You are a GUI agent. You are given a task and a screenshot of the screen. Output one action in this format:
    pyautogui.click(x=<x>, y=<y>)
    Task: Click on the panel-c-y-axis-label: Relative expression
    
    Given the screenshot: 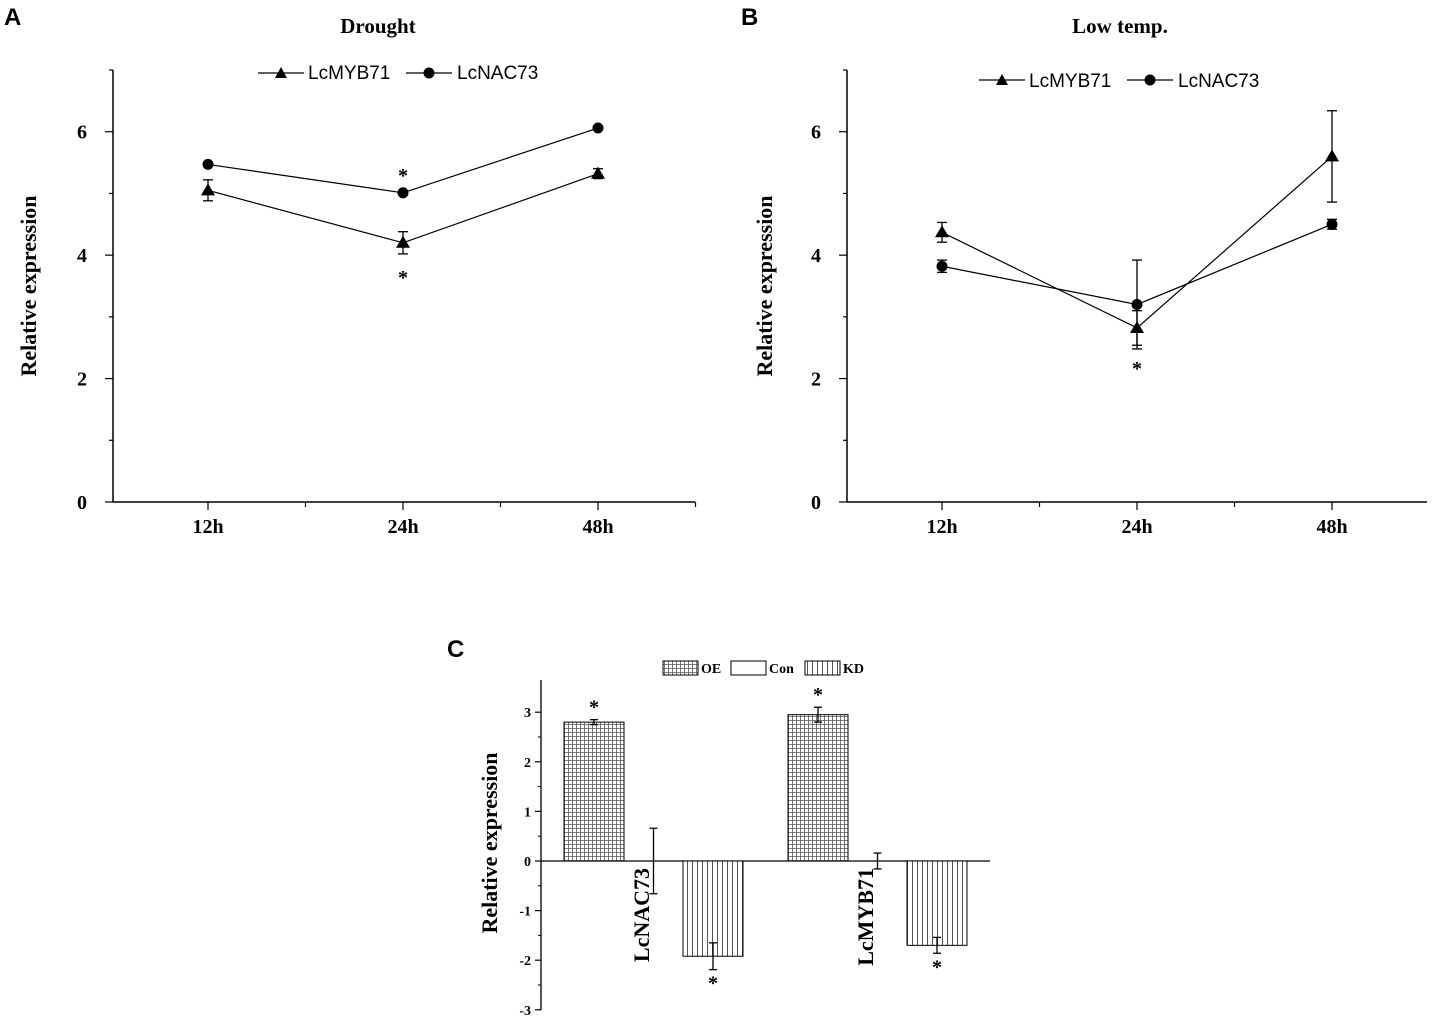 What is the action you would take?
    pyautogui.click(x=489, y=842)
    